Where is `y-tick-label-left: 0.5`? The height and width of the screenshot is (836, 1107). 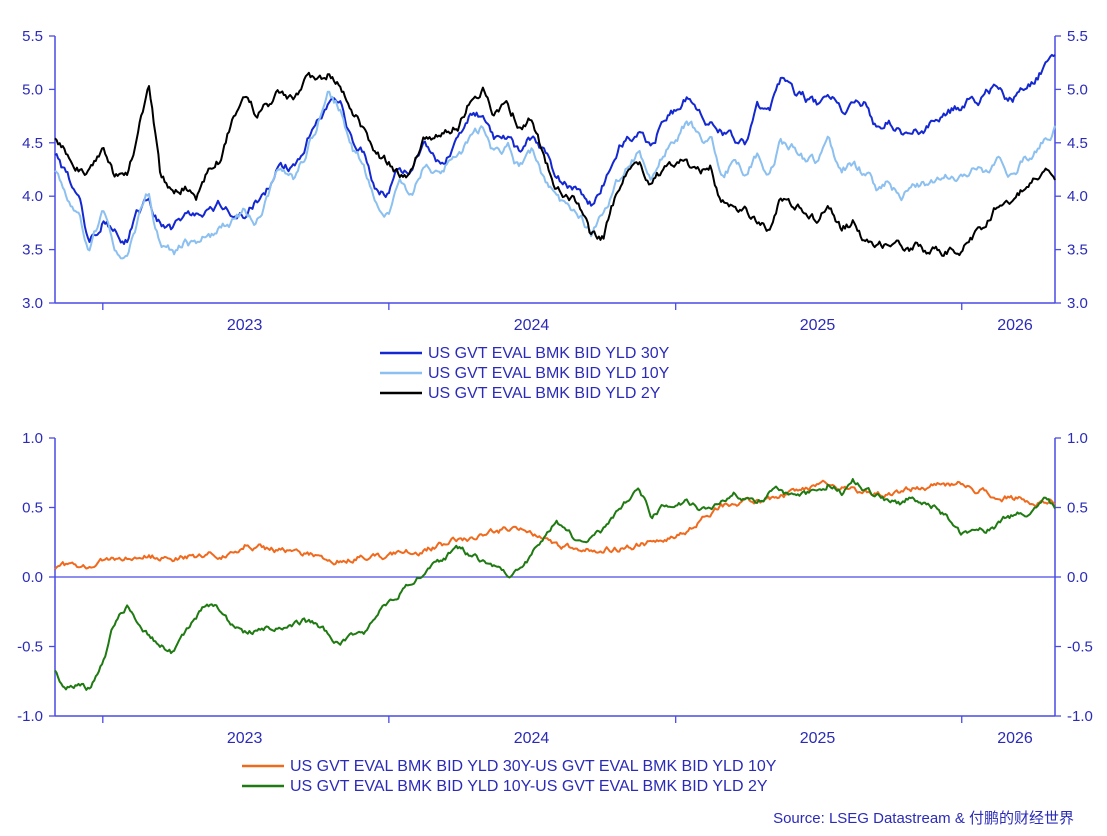 y-tick-label-left: 0.5 is located at coordinates (32, 508).